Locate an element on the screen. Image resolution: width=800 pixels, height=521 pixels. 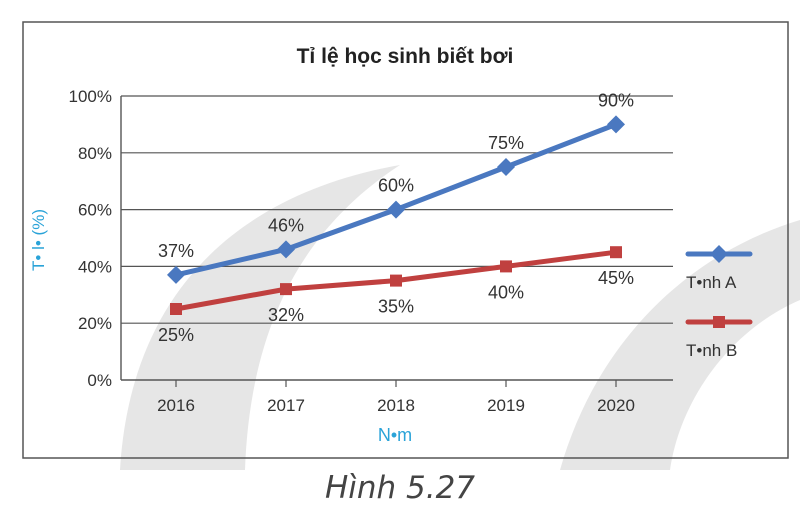
series-b: 25% 32% 35% 40% 45% is located at coordinates (396, 295).